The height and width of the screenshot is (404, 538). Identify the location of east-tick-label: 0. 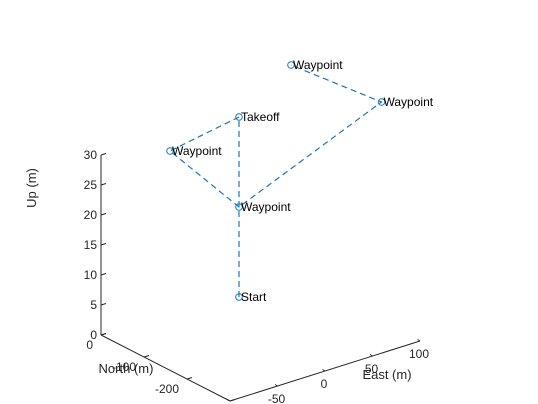
(324, 384).